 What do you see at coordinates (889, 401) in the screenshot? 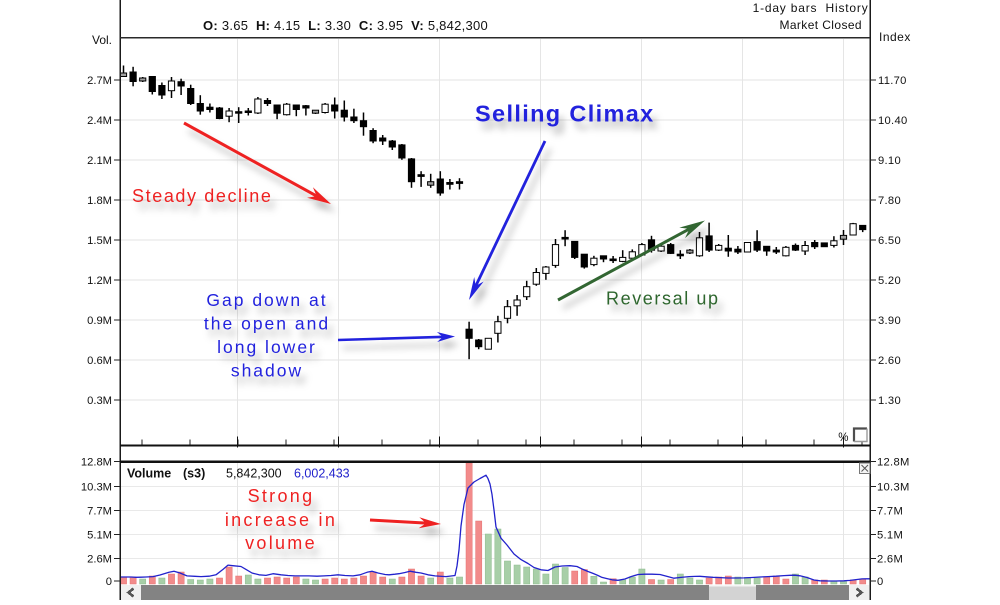
I see `svg-text: 1.30` at bounding box center [889, 401].